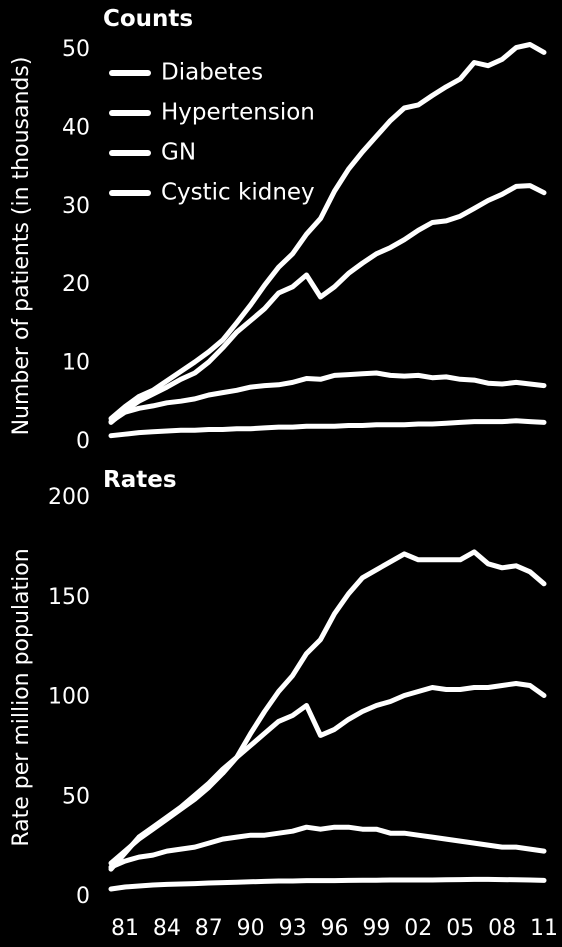 This screenshot has width=562, height=947. What do you see at coordinates (238, 113) in the screenshot?
I see `legend-label-hypertension: Hypertension` at bounding box center [238, 113].